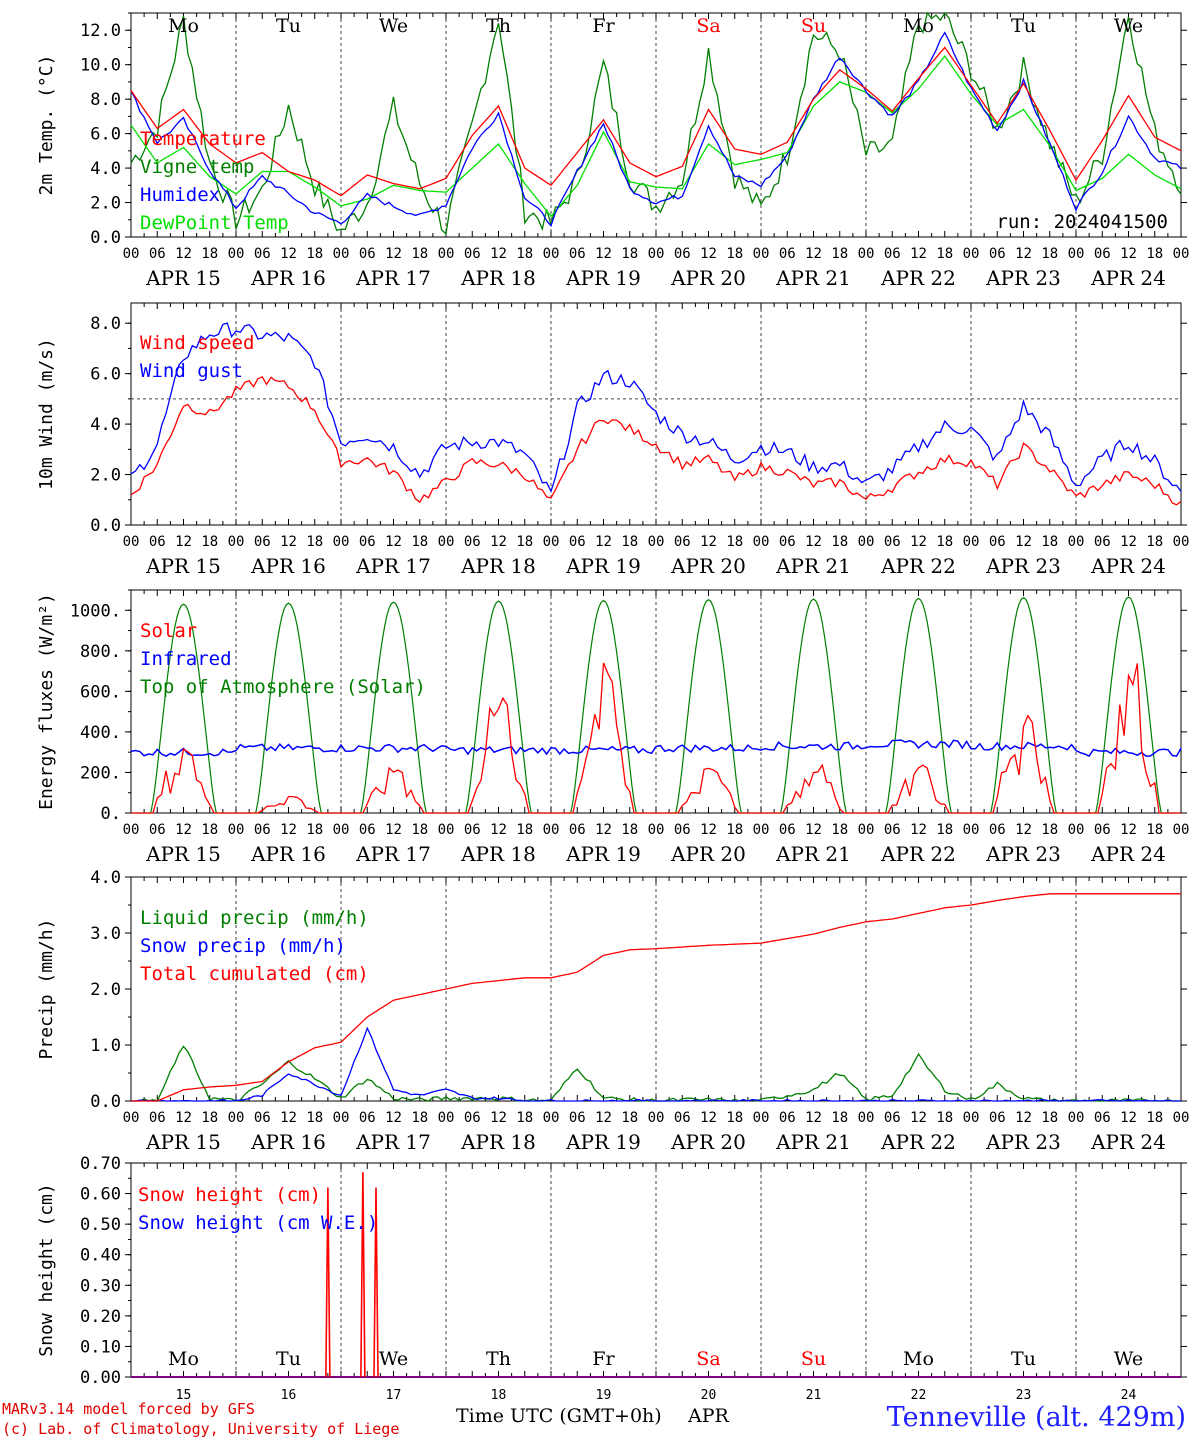 The width and height of the screenshot is (1194, 1440). What do you see at coordinates (258, 1223) in the screenshot?
I see `legend-entry: Snow height (cm W.E.)` at bounding box center [258, 1223].